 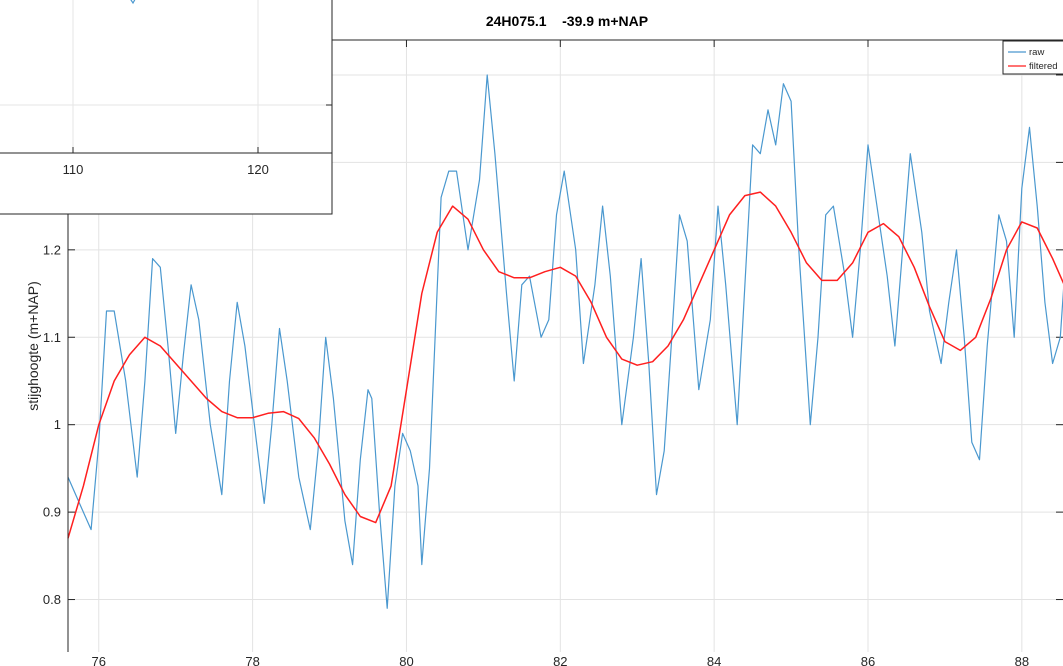 What do you see at coordinates (560, 660) in the screenshot?
I see `x-tick-label-82: 82` at bounding box center [560, 660].